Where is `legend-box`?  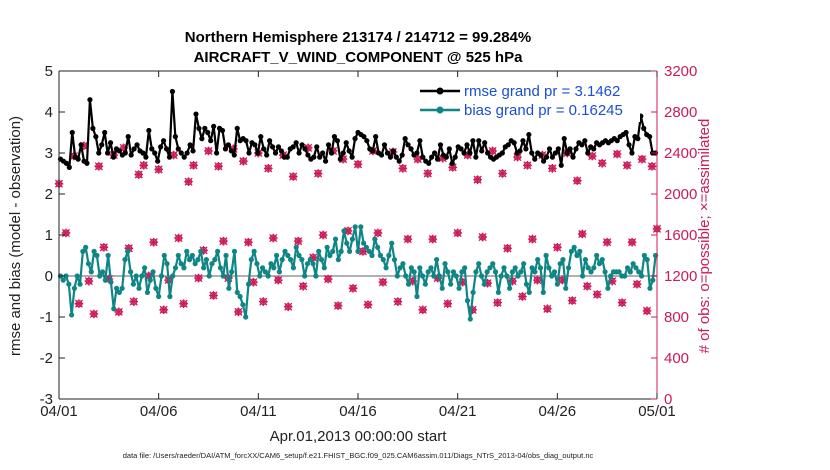 legend-box is located at coordinates (528, 102).